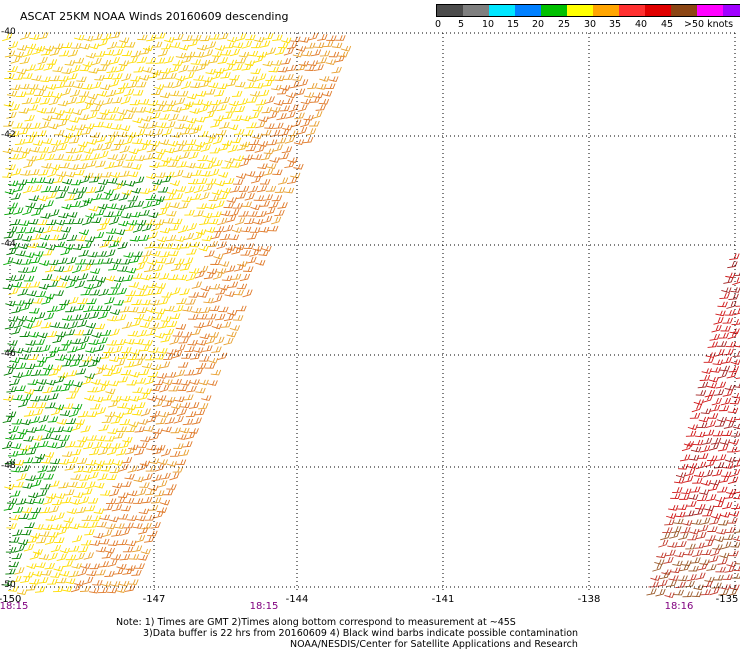  Describe the element at coordinates (297, 599) in the screenshot. I see `lon-label: -144` at that location.